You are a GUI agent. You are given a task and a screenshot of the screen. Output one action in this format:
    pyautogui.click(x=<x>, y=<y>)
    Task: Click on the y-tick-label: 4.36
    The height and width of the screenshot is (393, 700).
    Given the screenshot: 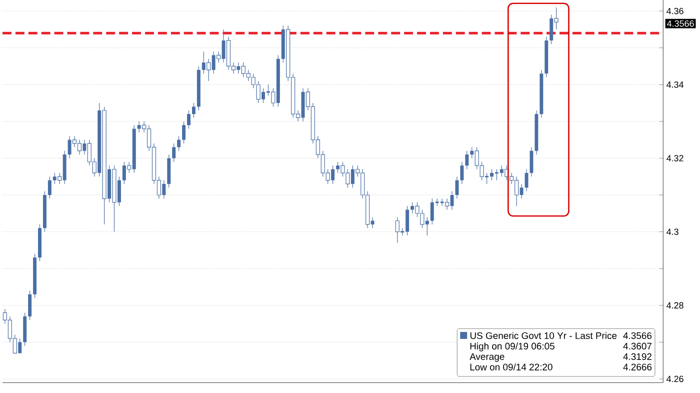 What is the action you would take?
    pyautogui.click(x=675, y=11)
    